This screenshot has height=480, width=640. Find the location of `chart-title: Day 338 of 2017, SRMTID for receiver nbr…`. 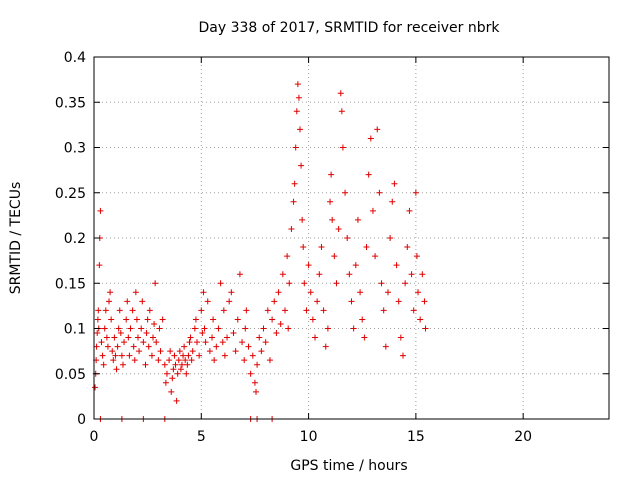

chart-title: Day 338 of 2017, SRMTID for receiver nbr… is located at coordinates (349, 28).